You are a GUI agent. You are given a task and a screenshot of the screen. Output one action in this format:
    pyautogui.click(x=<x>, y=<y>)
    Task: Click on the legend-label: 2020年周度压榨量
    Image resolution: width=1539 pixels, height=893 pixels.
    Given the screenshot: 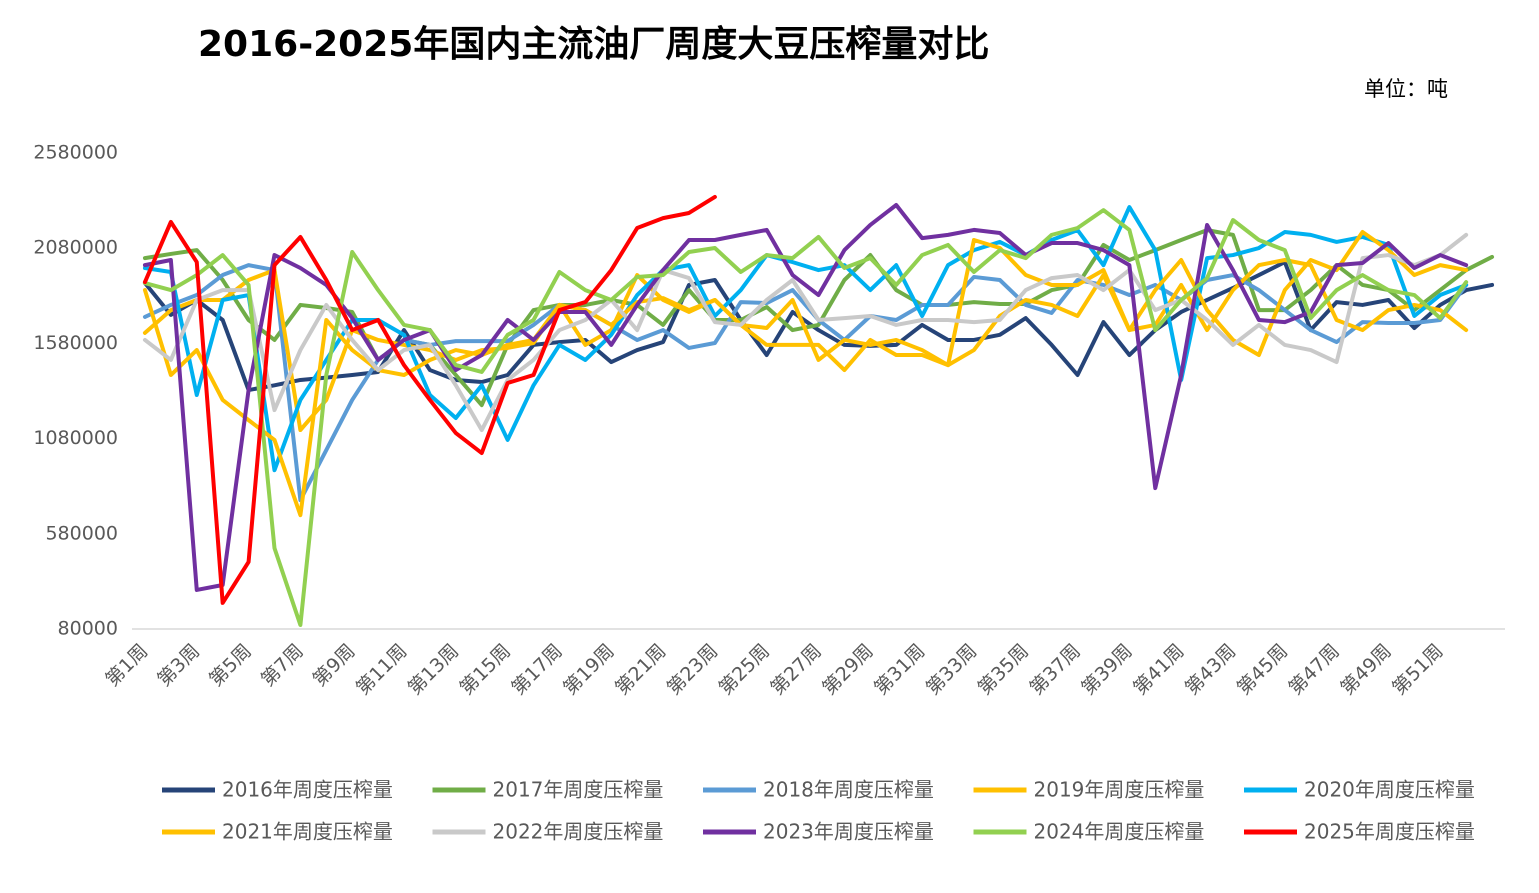 What is the action you would take?
    pyautogui.click(x=1389, y=790)
    